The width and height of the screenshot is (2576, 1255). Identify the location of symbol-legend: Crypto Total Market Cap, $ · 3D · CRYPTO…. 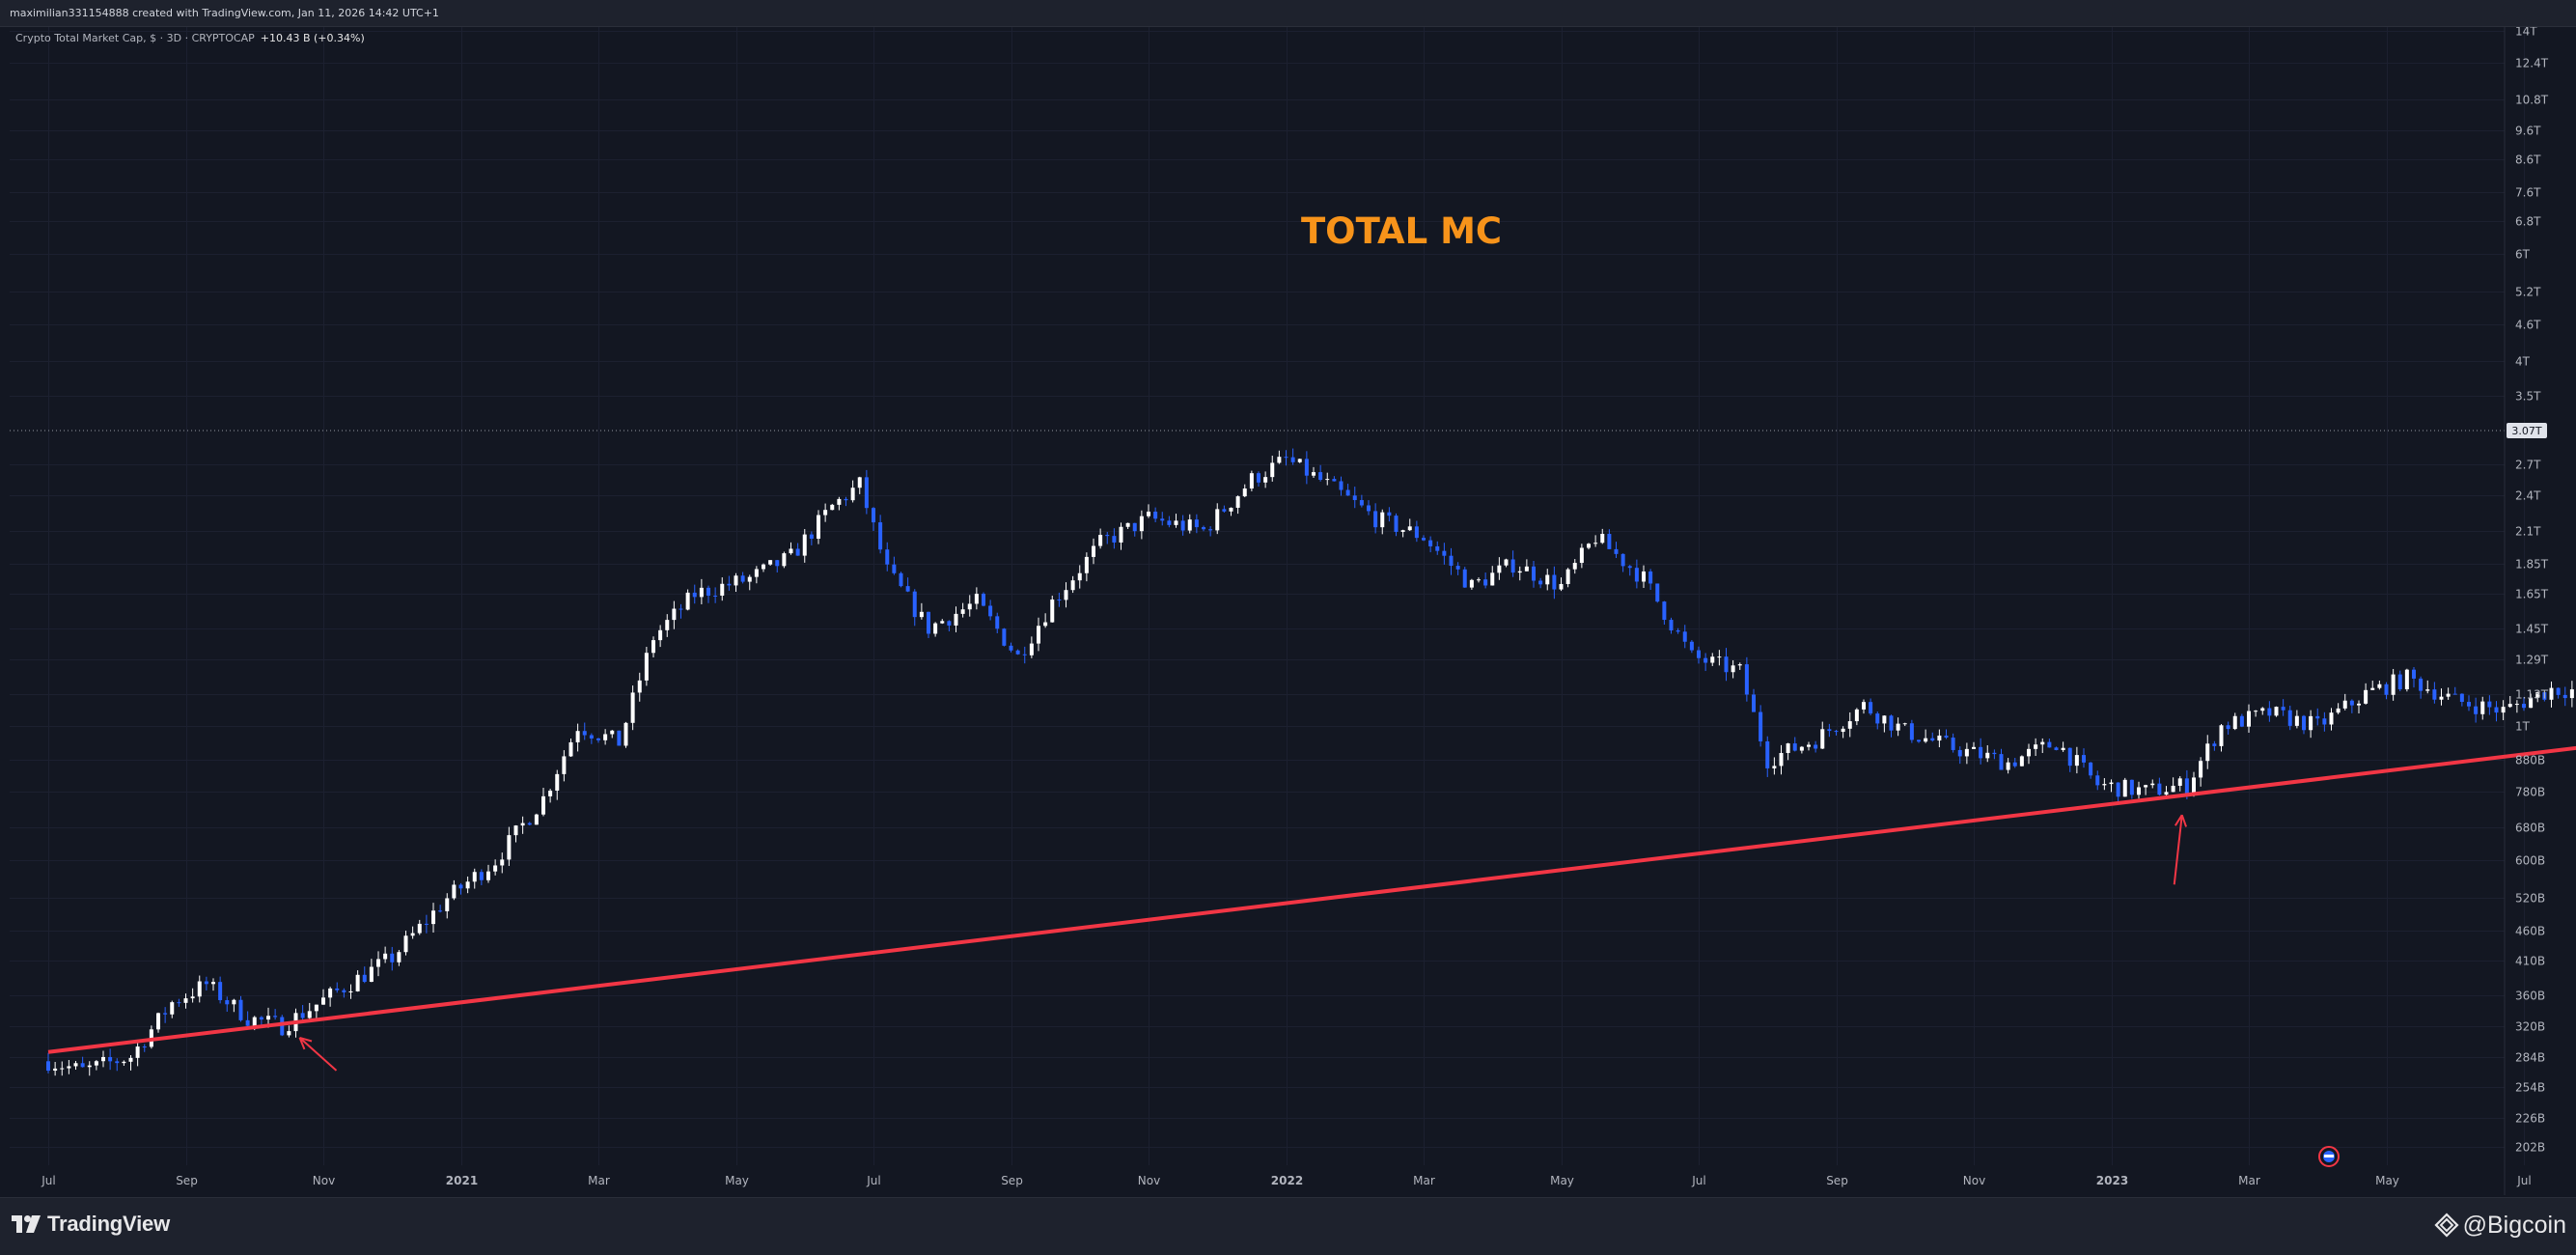
(190, 38).